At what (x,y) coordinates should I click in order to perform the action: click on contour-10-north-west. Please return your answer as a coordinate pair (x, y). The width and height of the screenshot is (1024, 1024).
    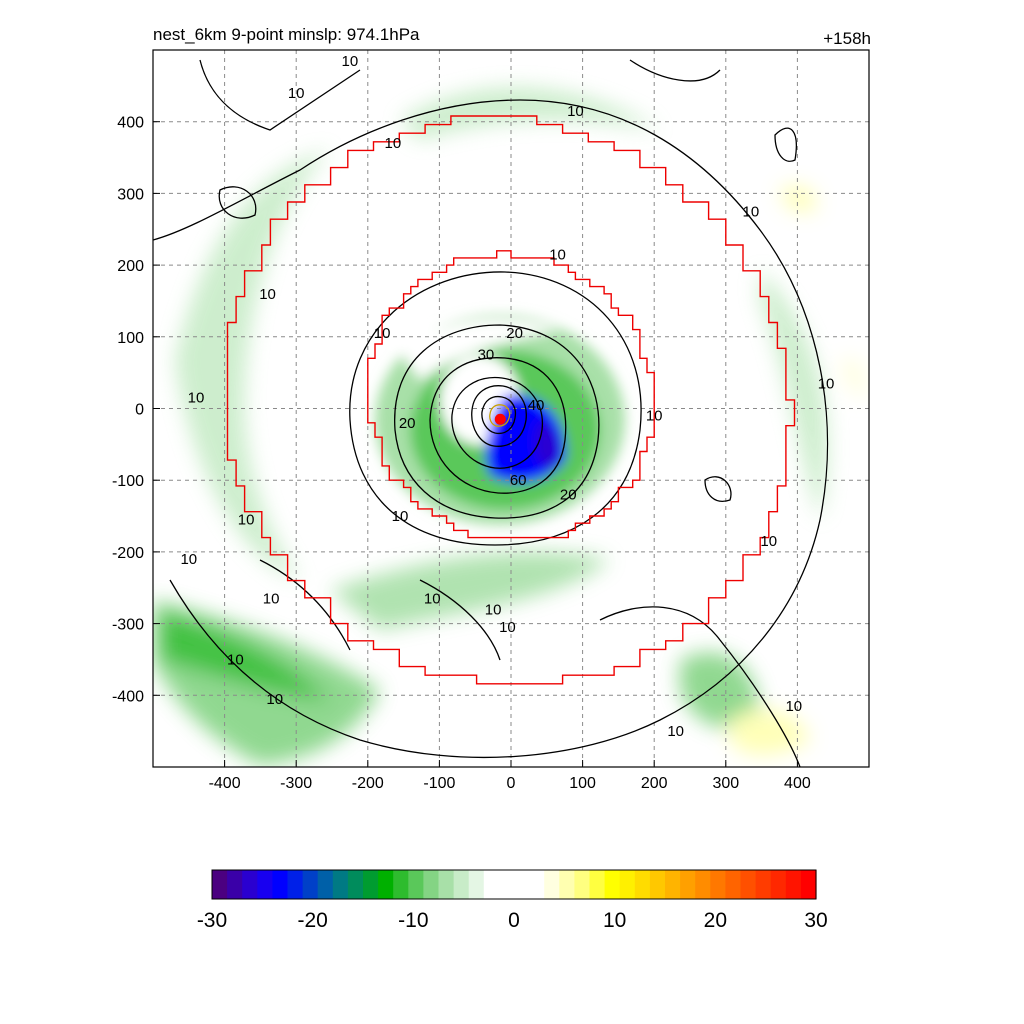
    Looking at the image, I should click on (280, 95).